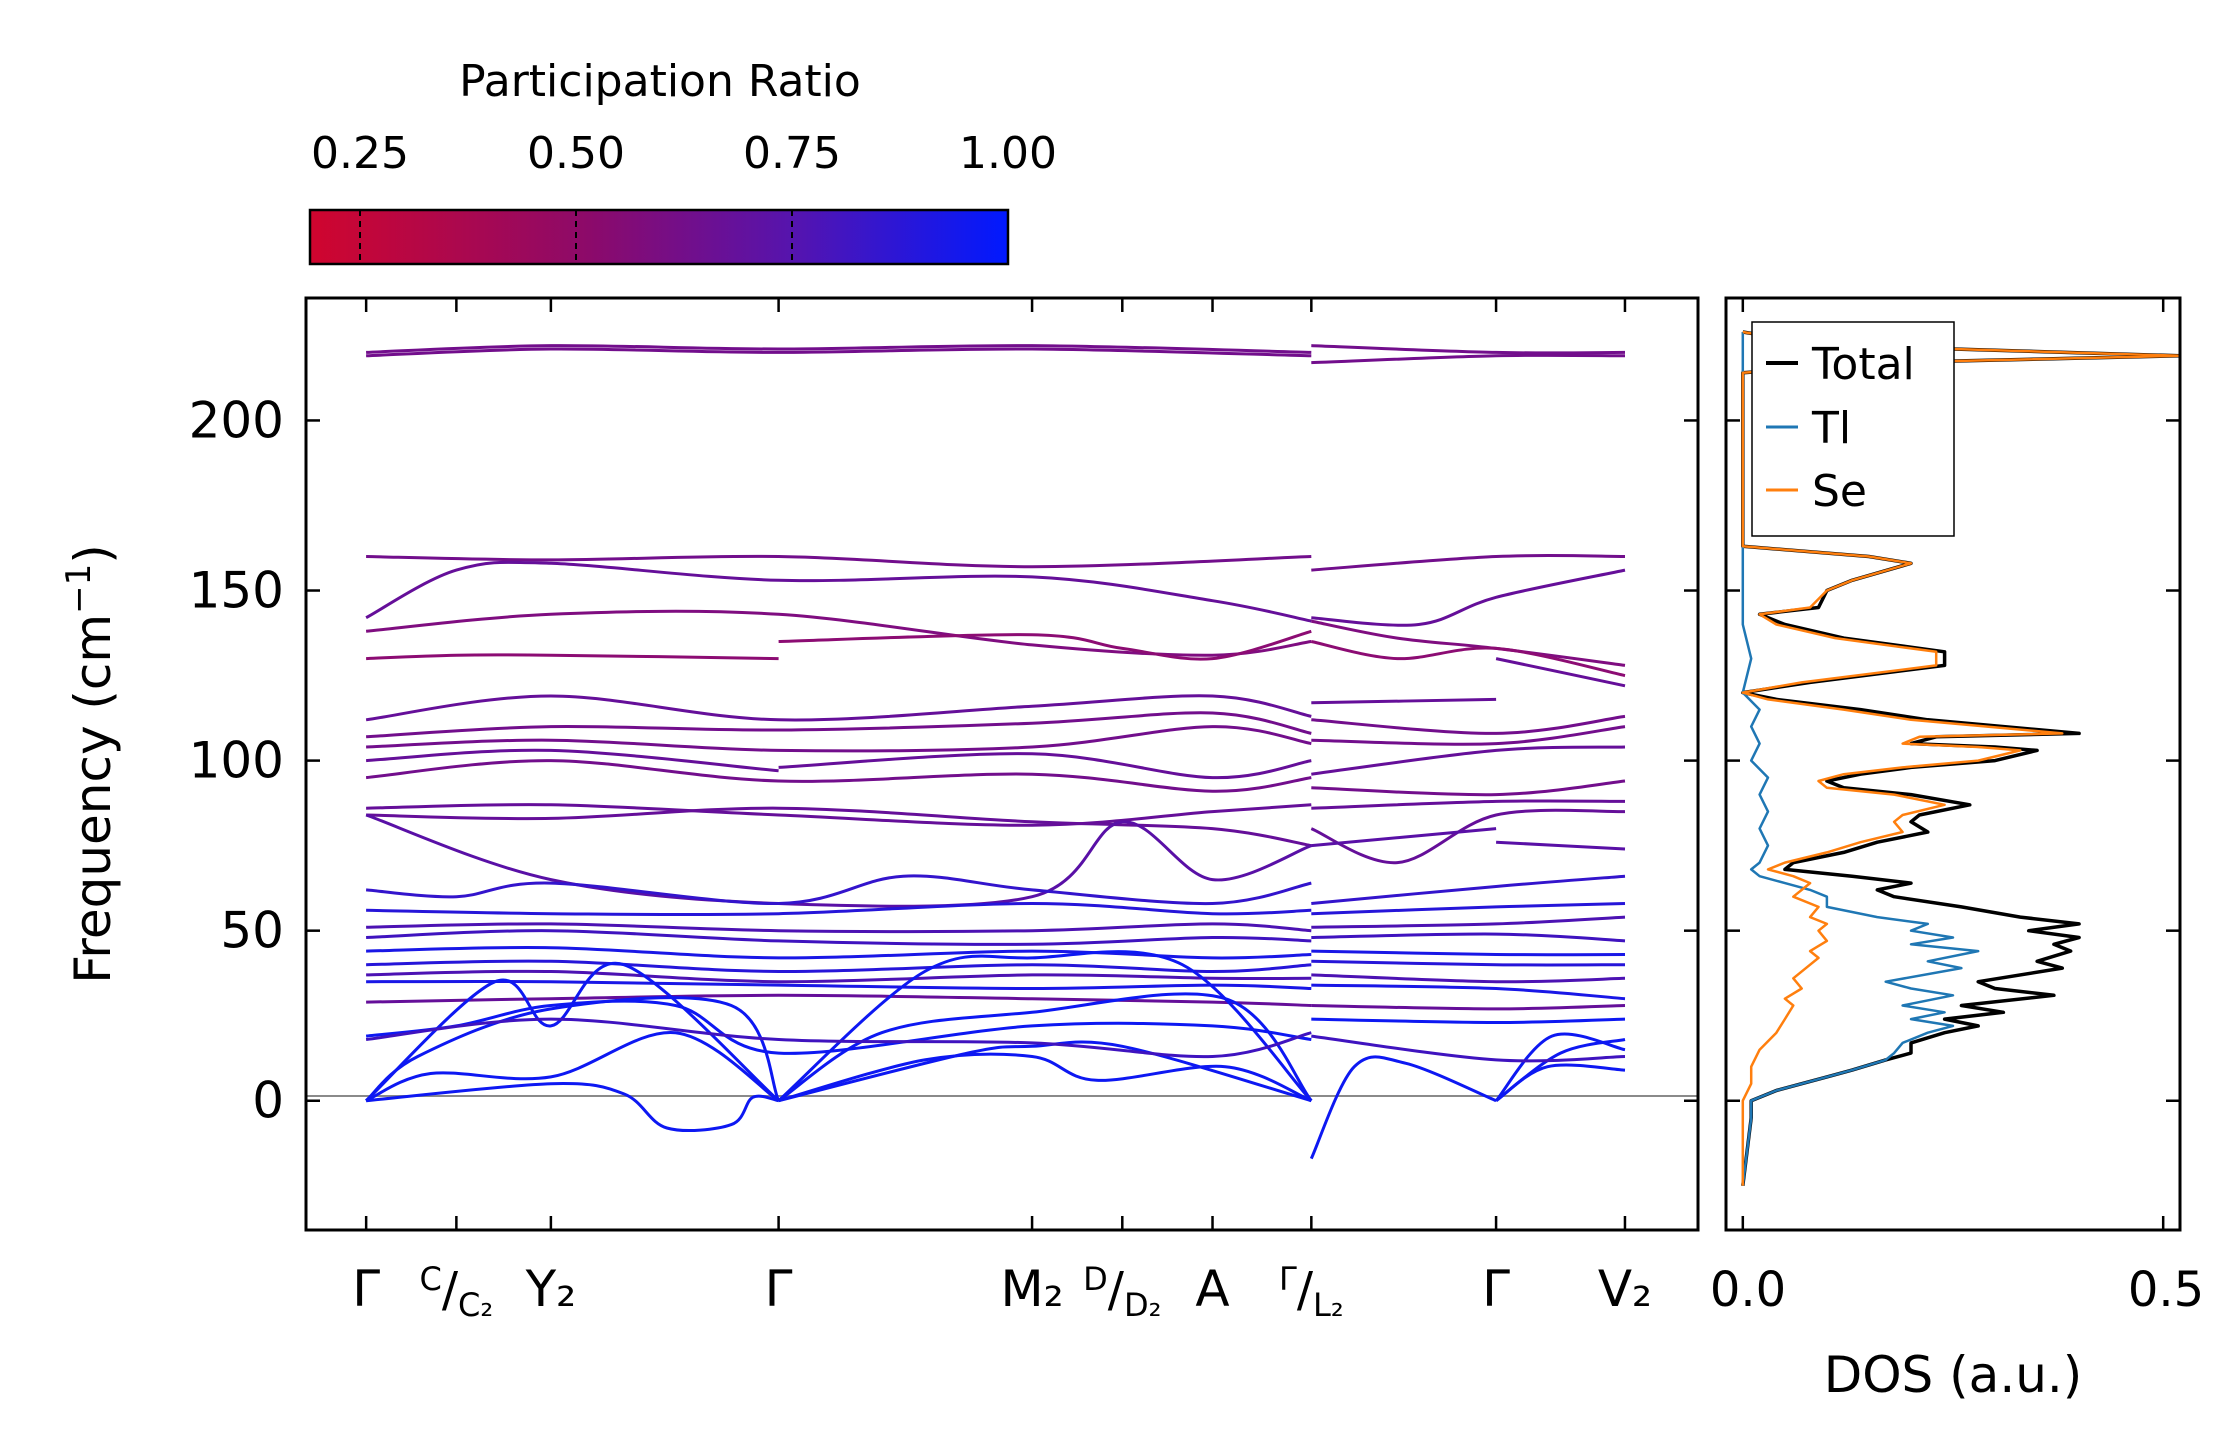  Describe the element at coordinates (1288, 1279) in the screenshot. I see `kpoint-label-upper: Γ` at that location.